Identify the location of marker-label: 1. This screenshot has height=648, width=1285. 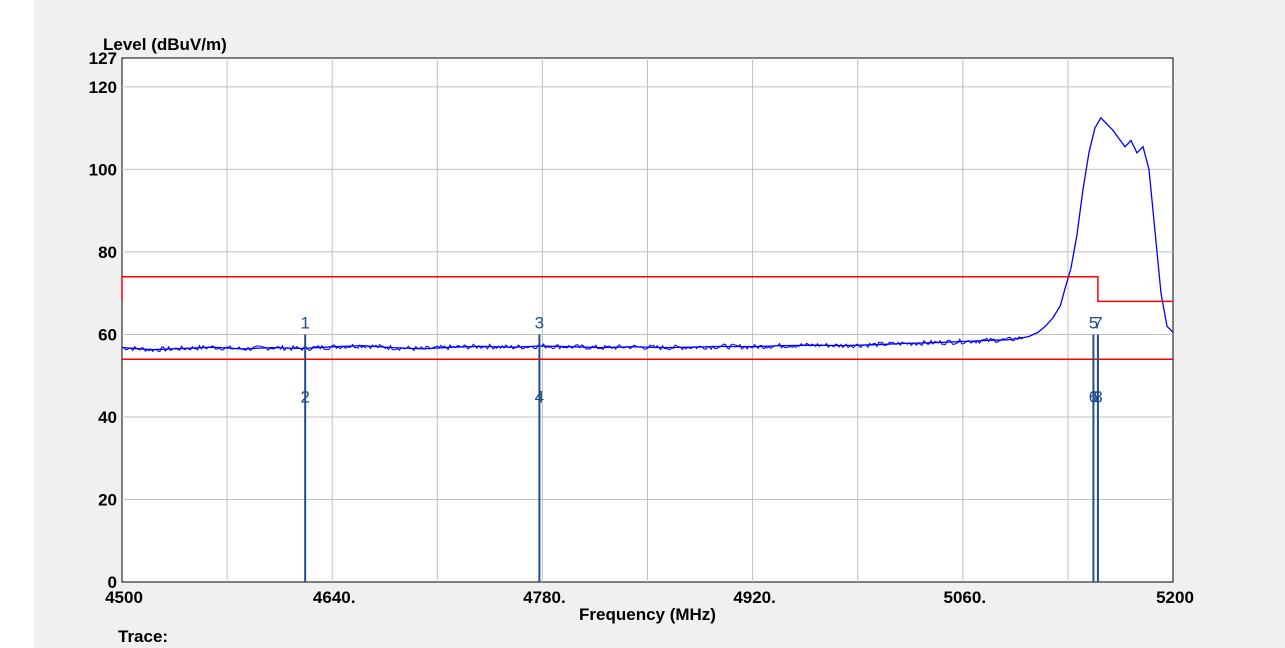
(304, 322).